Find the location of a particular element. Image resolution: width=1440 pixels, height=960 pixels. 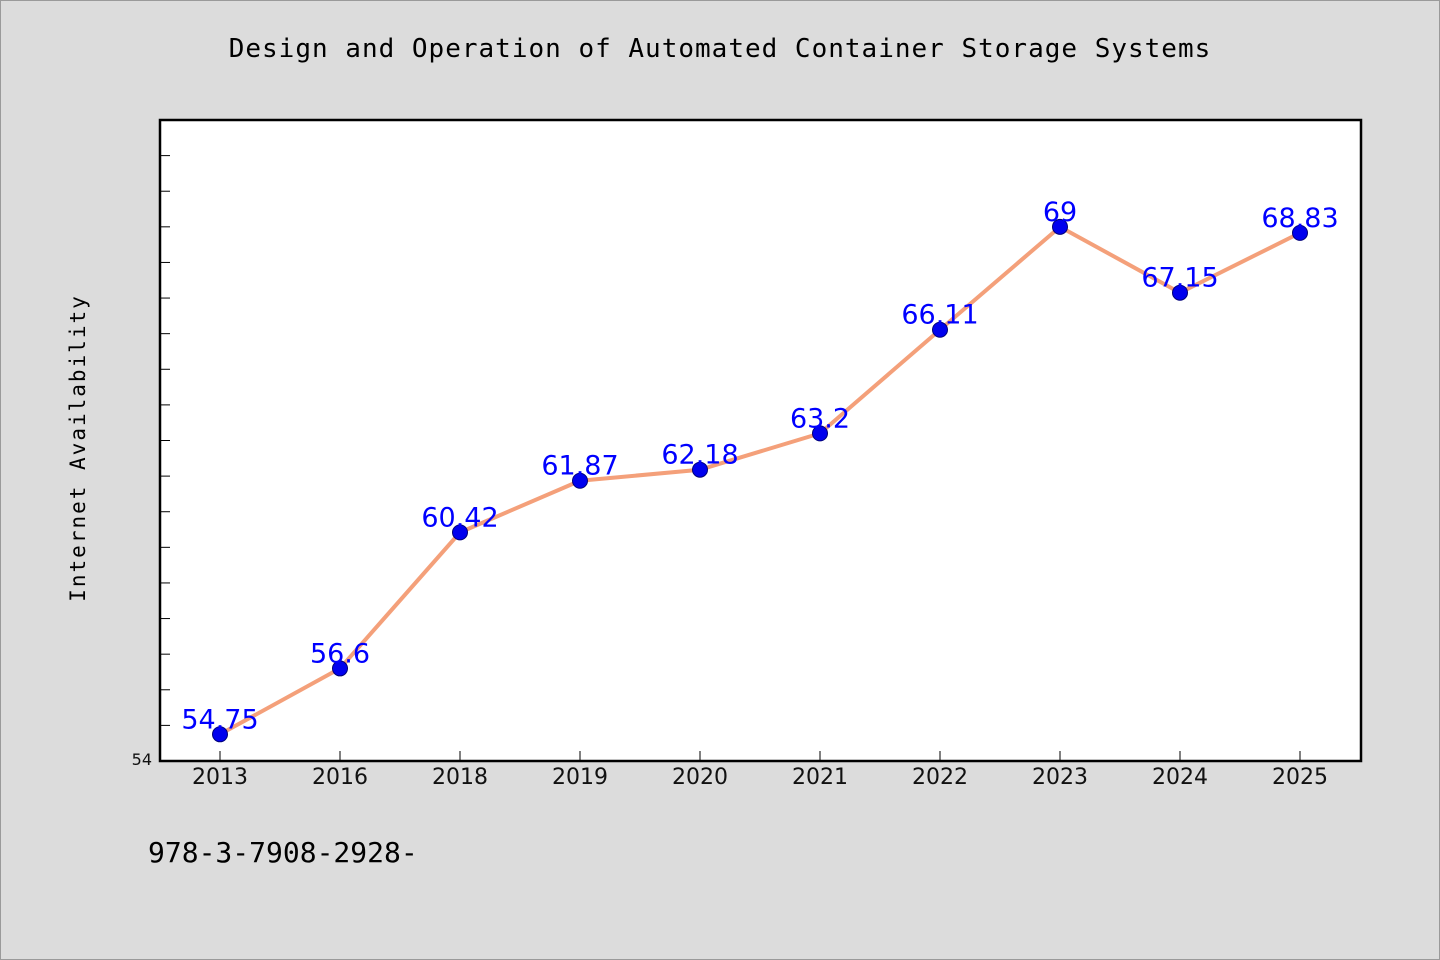

y-tick-label: 54 is located at coordinates (142, 759).